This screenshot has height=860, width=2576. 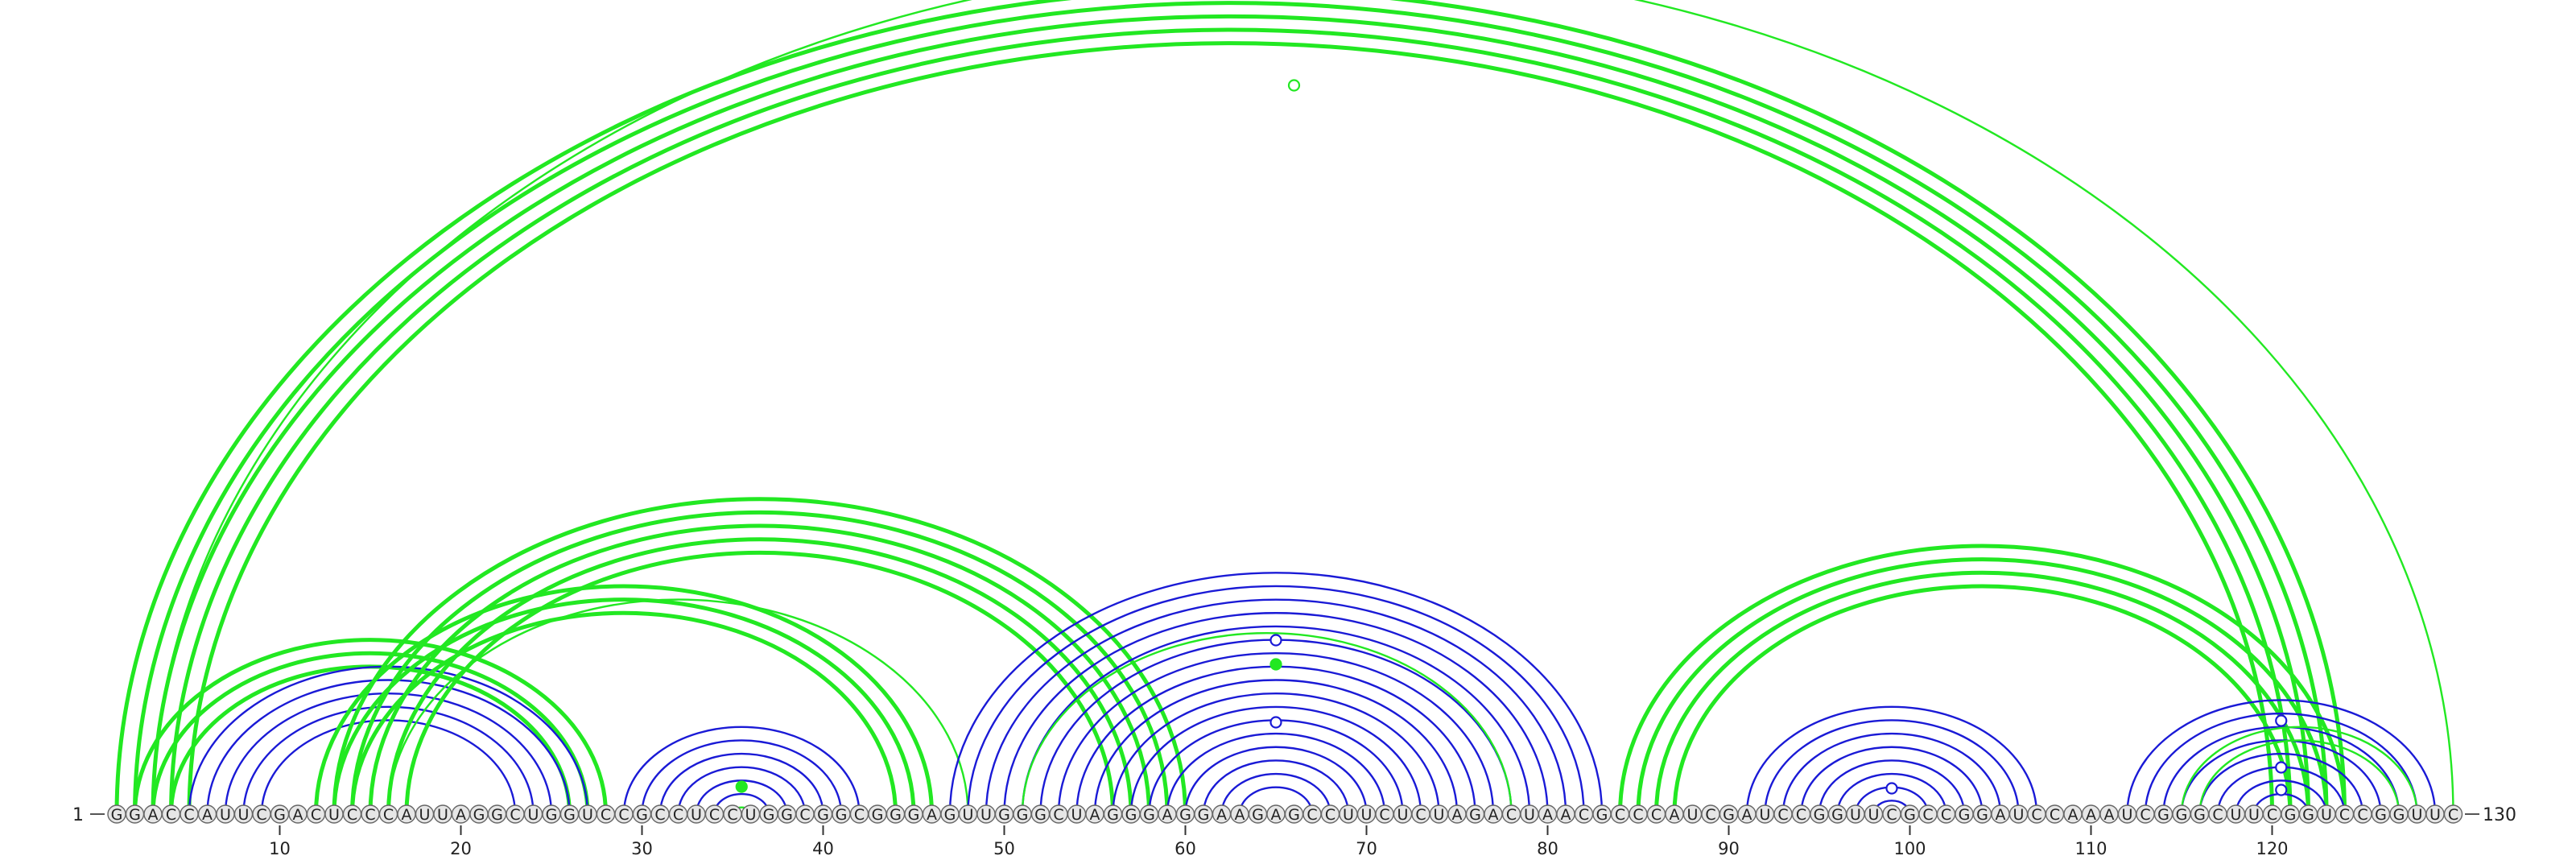 I want to click on nucleotide-letter-20: A, so click(x=461, y=815).